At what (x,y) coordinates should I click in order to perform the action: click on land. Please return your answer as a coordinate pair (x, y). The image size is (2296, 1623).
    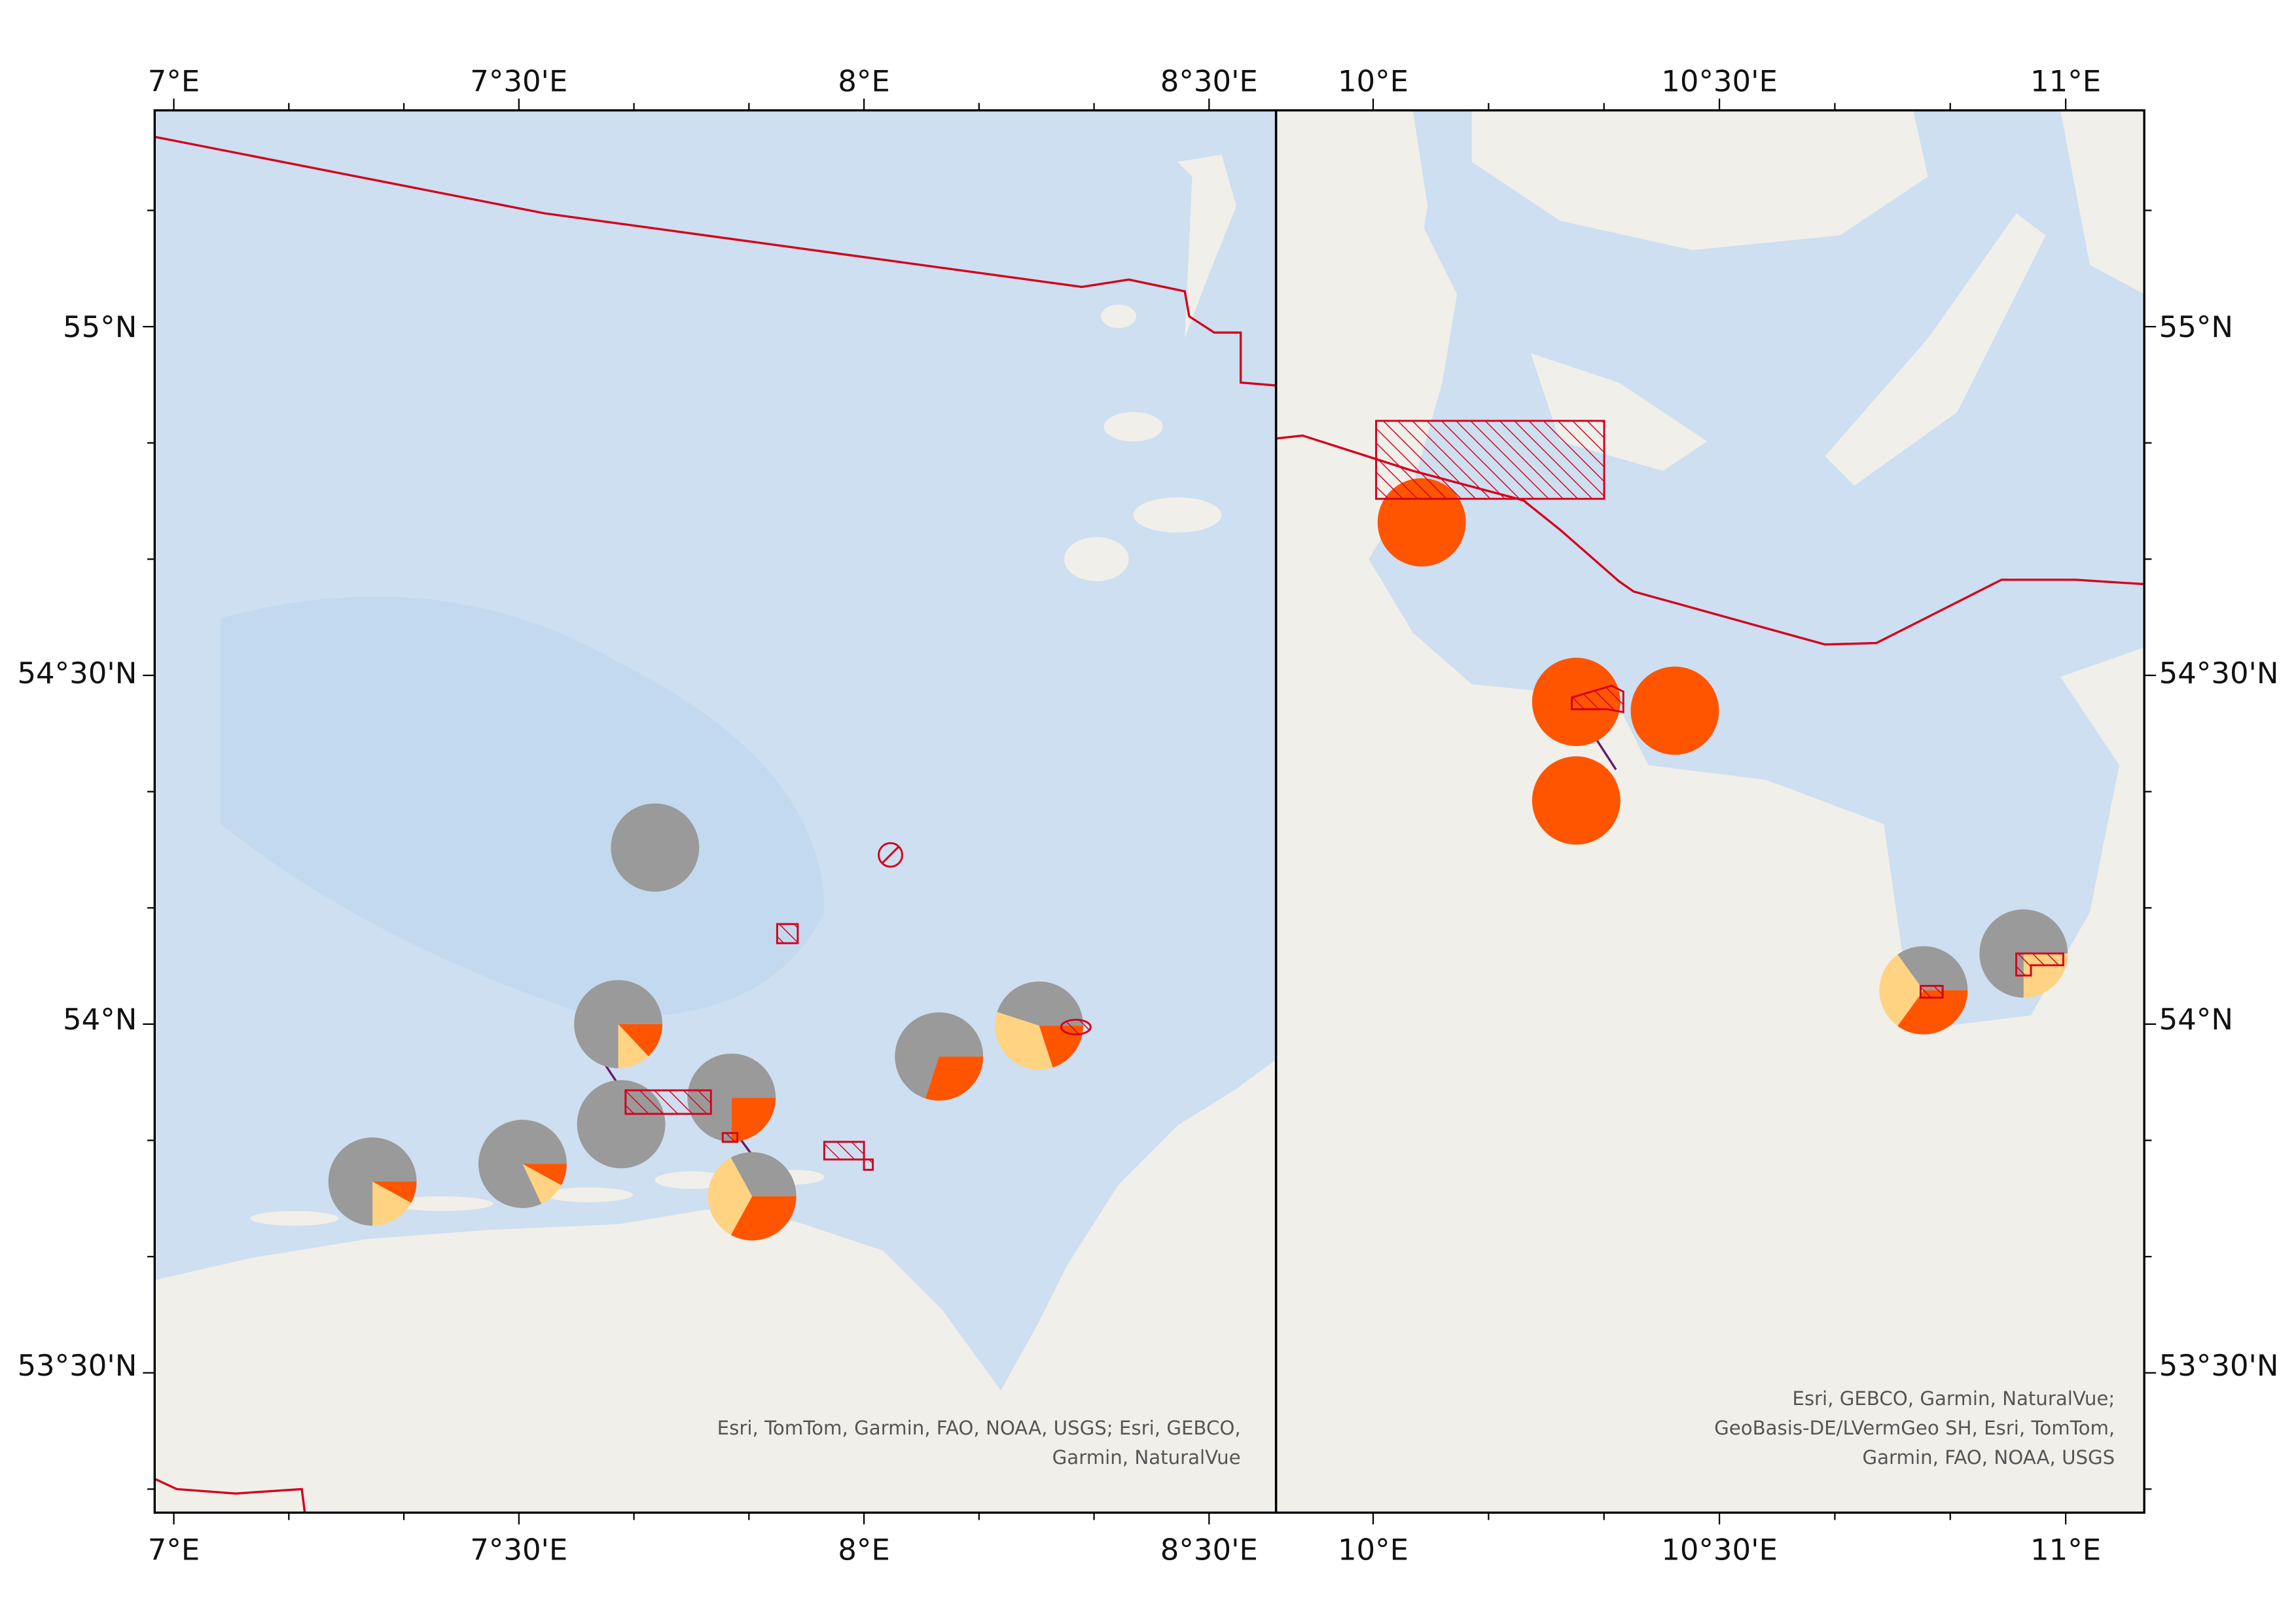
    Looking at the image, I should click on (1352, 408).